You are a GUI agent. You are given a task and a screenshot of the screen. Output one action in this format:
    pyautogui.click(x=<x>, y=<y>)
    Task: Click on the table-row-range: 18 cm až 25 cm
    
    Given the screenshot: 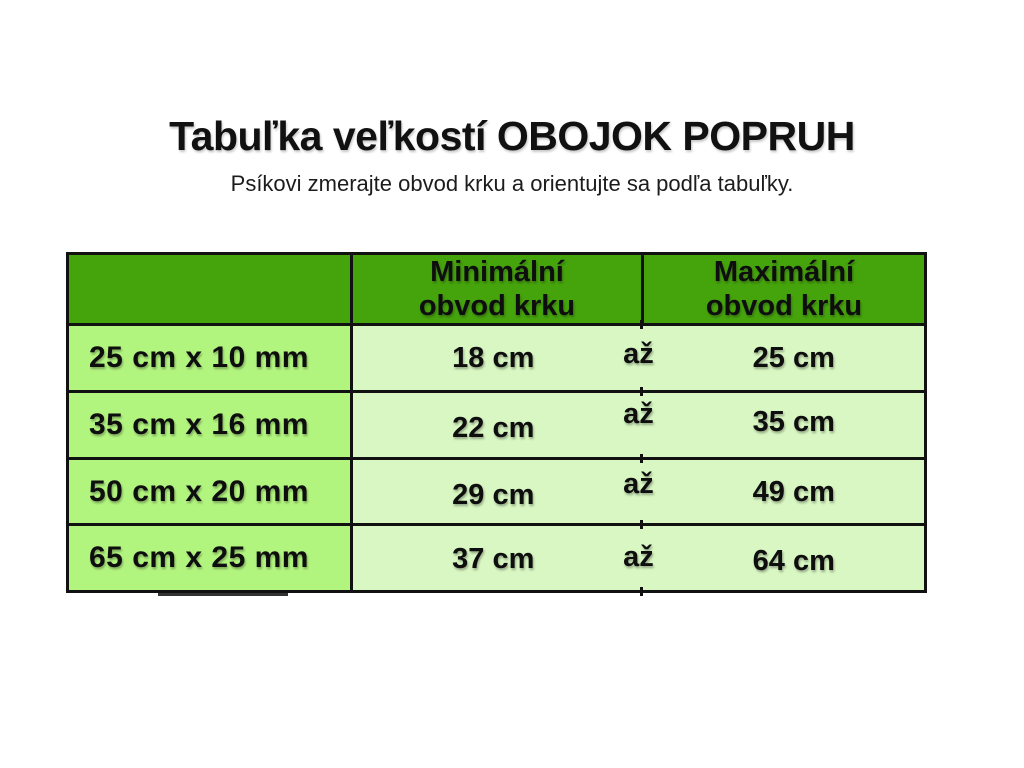 What is the action you would take?
    pyautogui.click(x=638, y=358)
    